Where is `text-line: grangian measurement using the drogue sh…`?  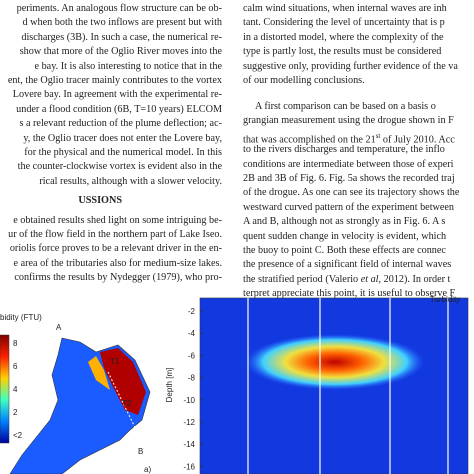 text-line: grangian measurement using the drogue sh… is located at coordinates (348, 121).